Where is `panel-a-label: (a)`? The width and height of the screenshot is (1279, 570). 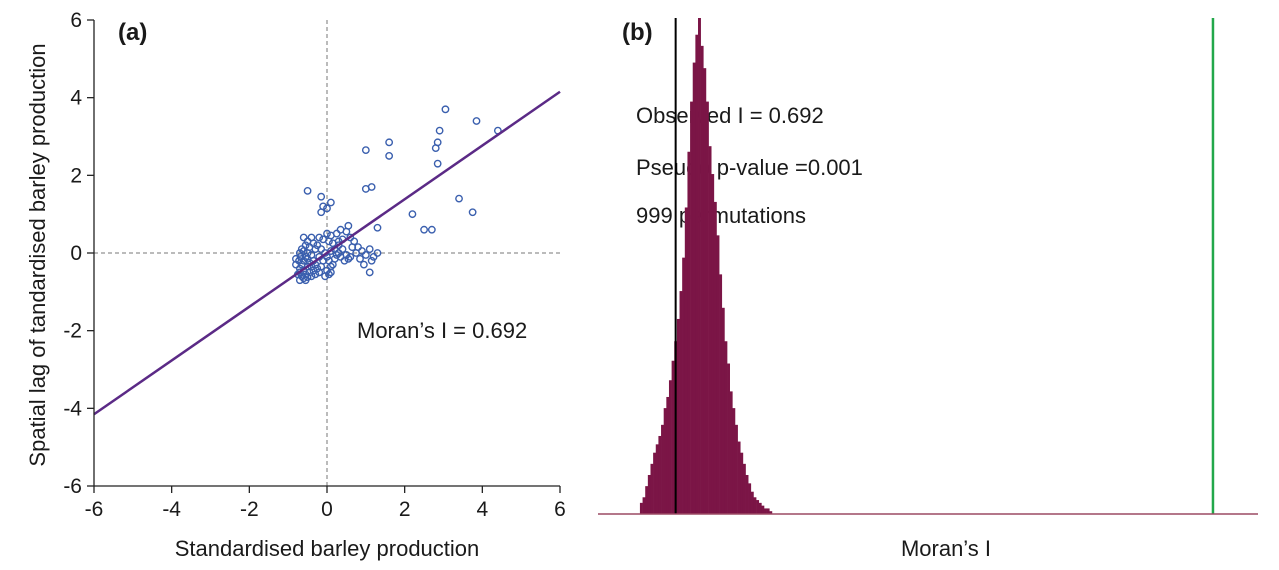
panel-a-label: (a) is located at coordinates (132, 32).